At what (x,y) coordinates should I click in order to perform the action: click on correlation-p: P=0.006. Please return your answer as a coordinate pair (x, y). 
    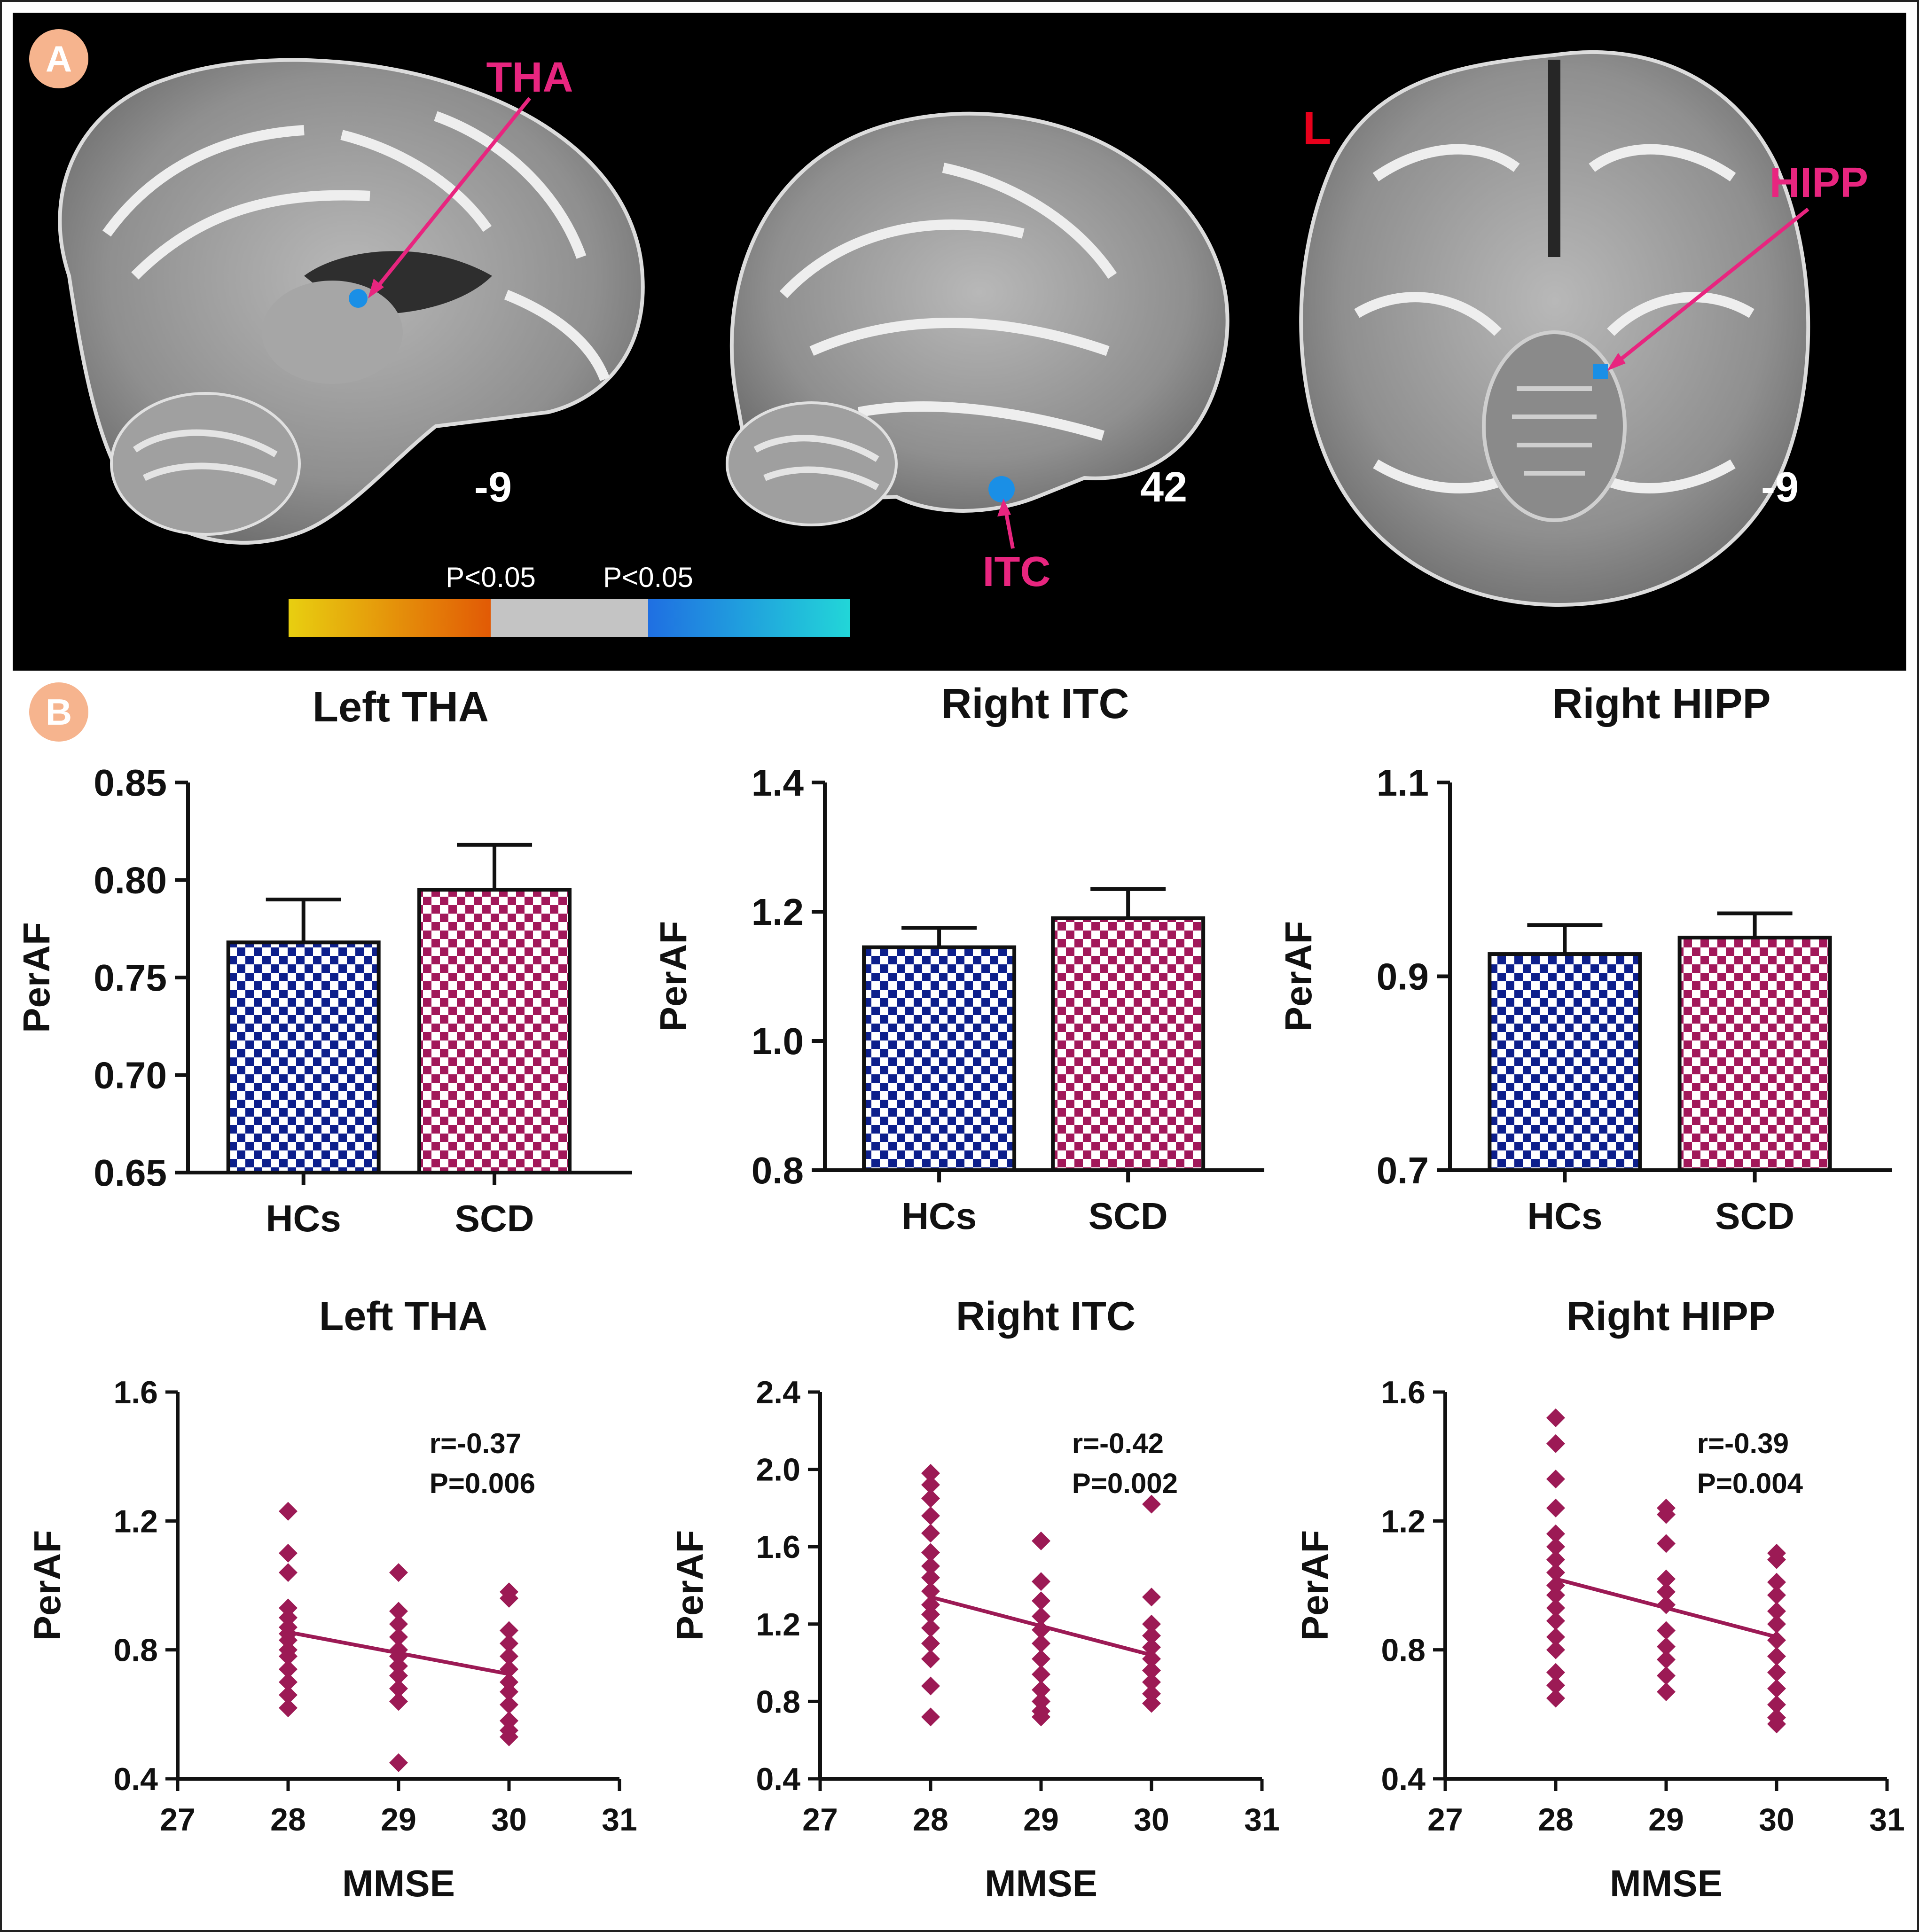
    Looking at the image, I should click on (482, 1483).